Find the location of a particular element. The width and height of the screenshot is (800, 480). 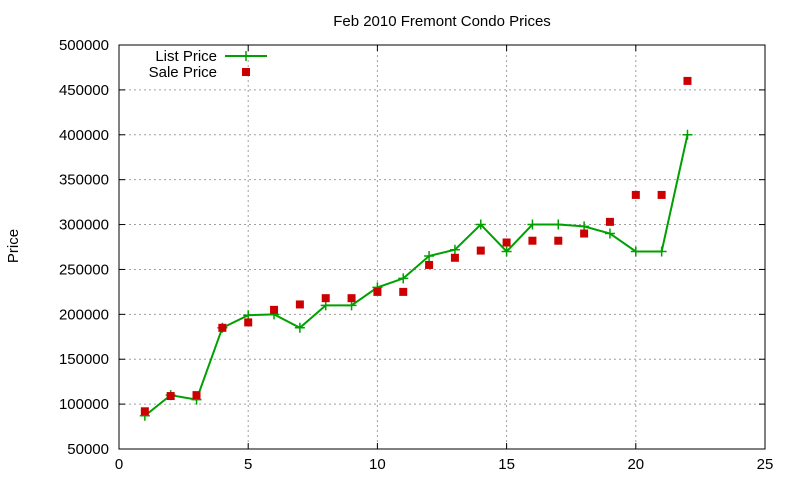

y-tick-label: 200000 is located at coordinates (84, 314).